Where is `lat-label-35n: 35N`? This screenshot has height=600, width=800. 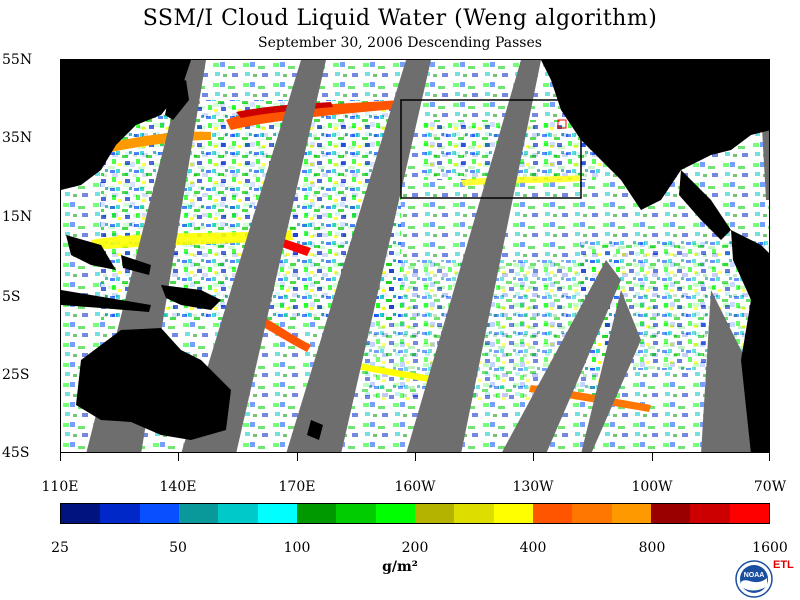
lat-label-35n: 35N is located at coordinates (17, 138).